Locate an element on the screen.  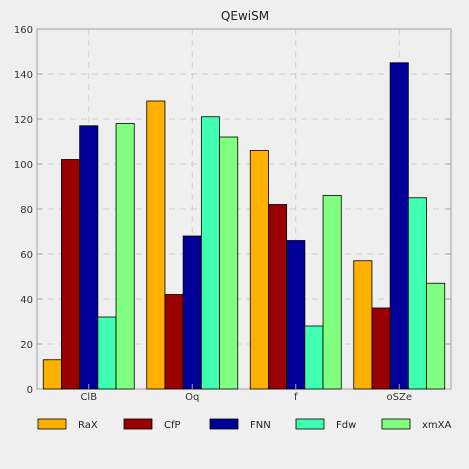
bar-RaX-oSZe is located at coordinates (363, 325).